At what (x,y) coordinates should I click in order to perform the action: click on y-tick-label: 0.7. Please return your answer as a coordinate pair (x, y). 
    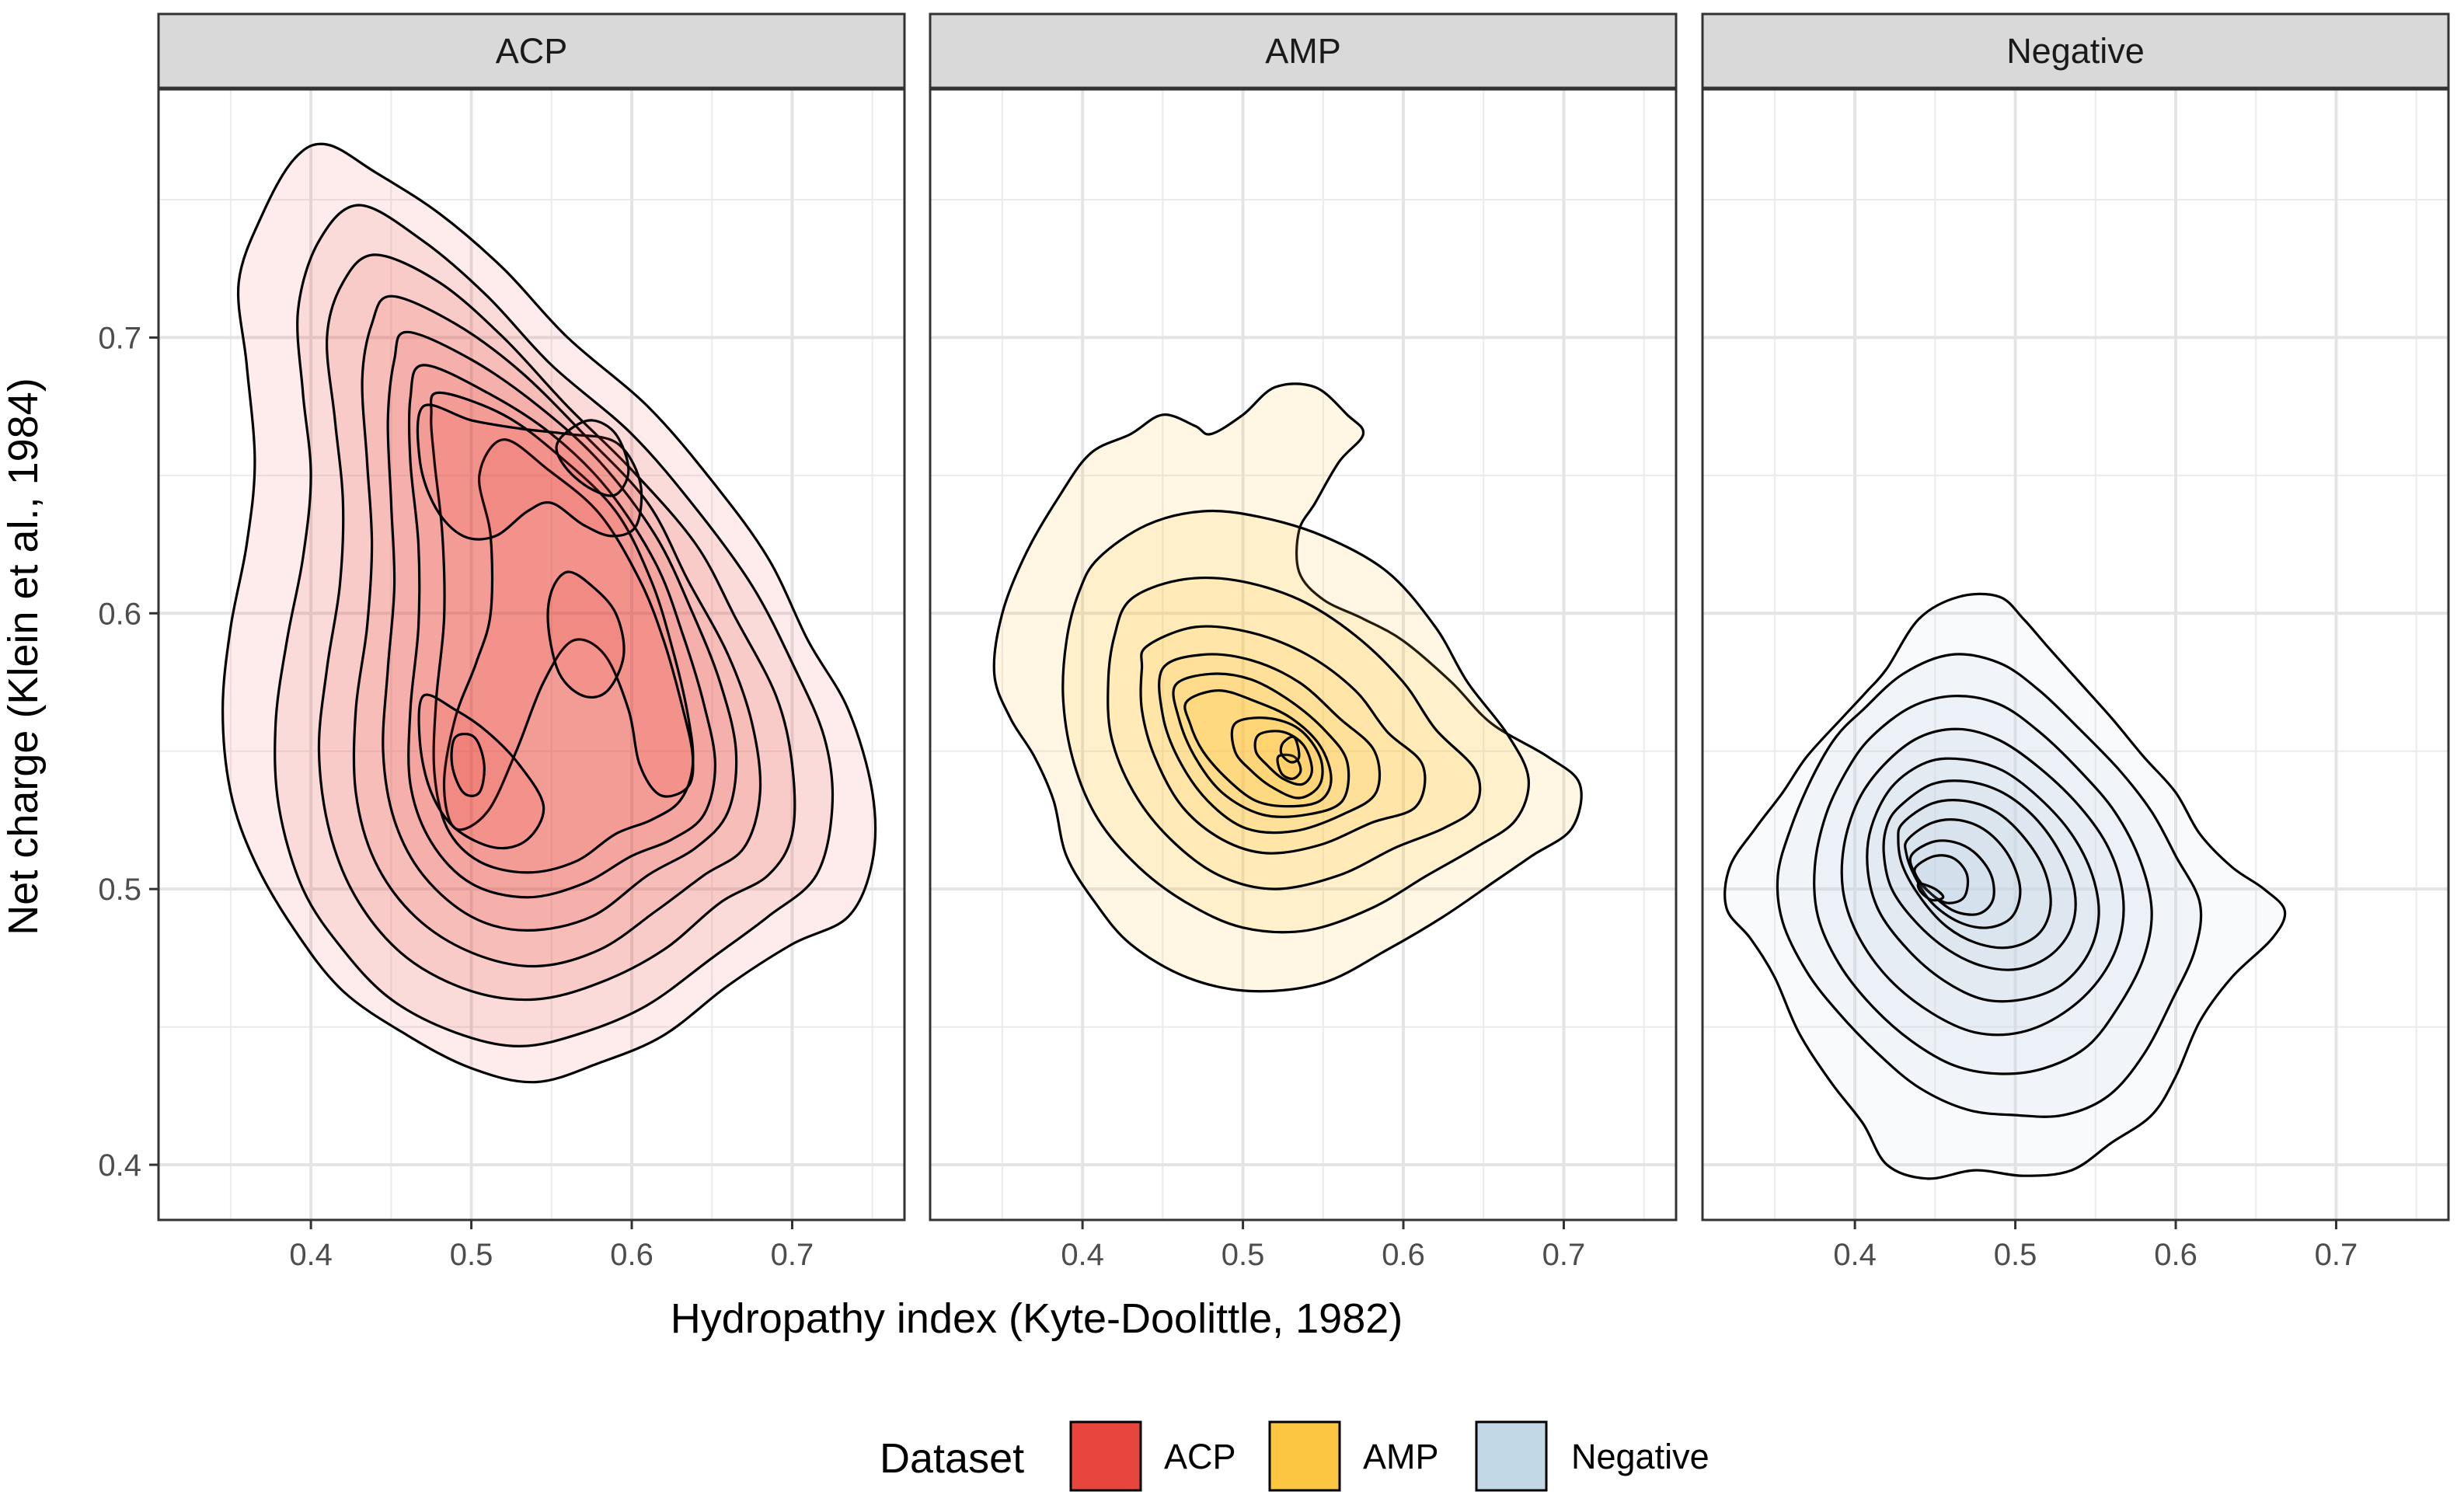
    Looking at the image, I should click on (119, 338).